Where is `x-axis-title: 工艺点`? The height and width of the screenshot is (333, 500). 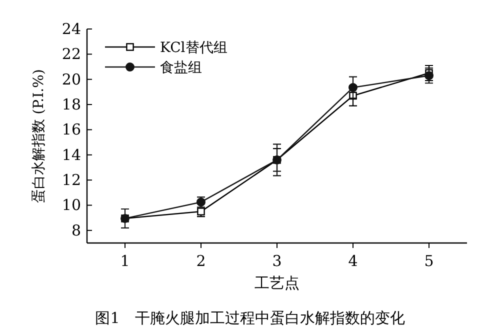
x-axis-title: 工艺点 is located at coordinates (277, 283).